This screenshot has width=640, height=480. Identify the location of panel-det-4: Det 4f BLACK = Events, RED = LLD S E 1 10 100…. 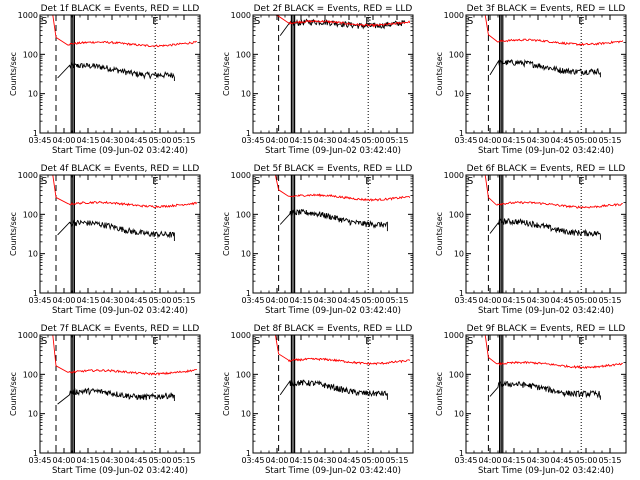
(105, 240).